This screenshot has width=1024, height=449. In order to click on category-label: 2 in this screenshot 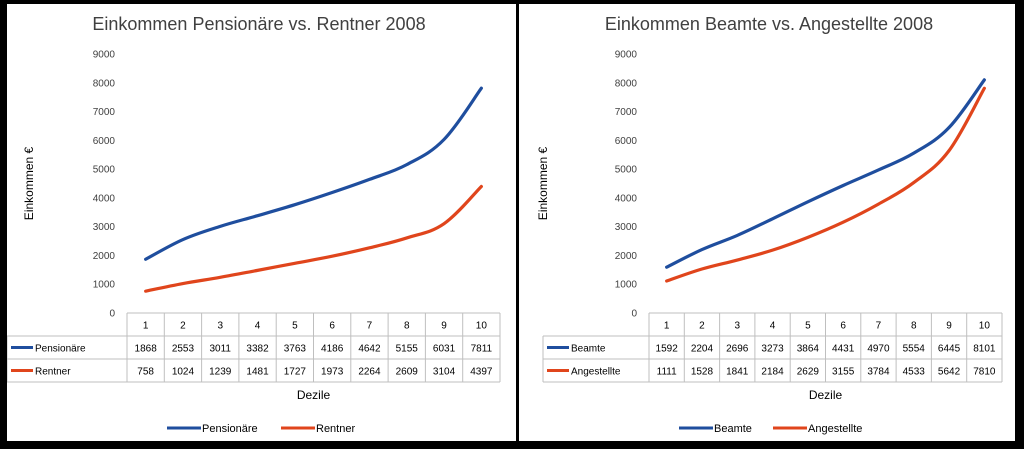, I will do `click(702, 326)`.